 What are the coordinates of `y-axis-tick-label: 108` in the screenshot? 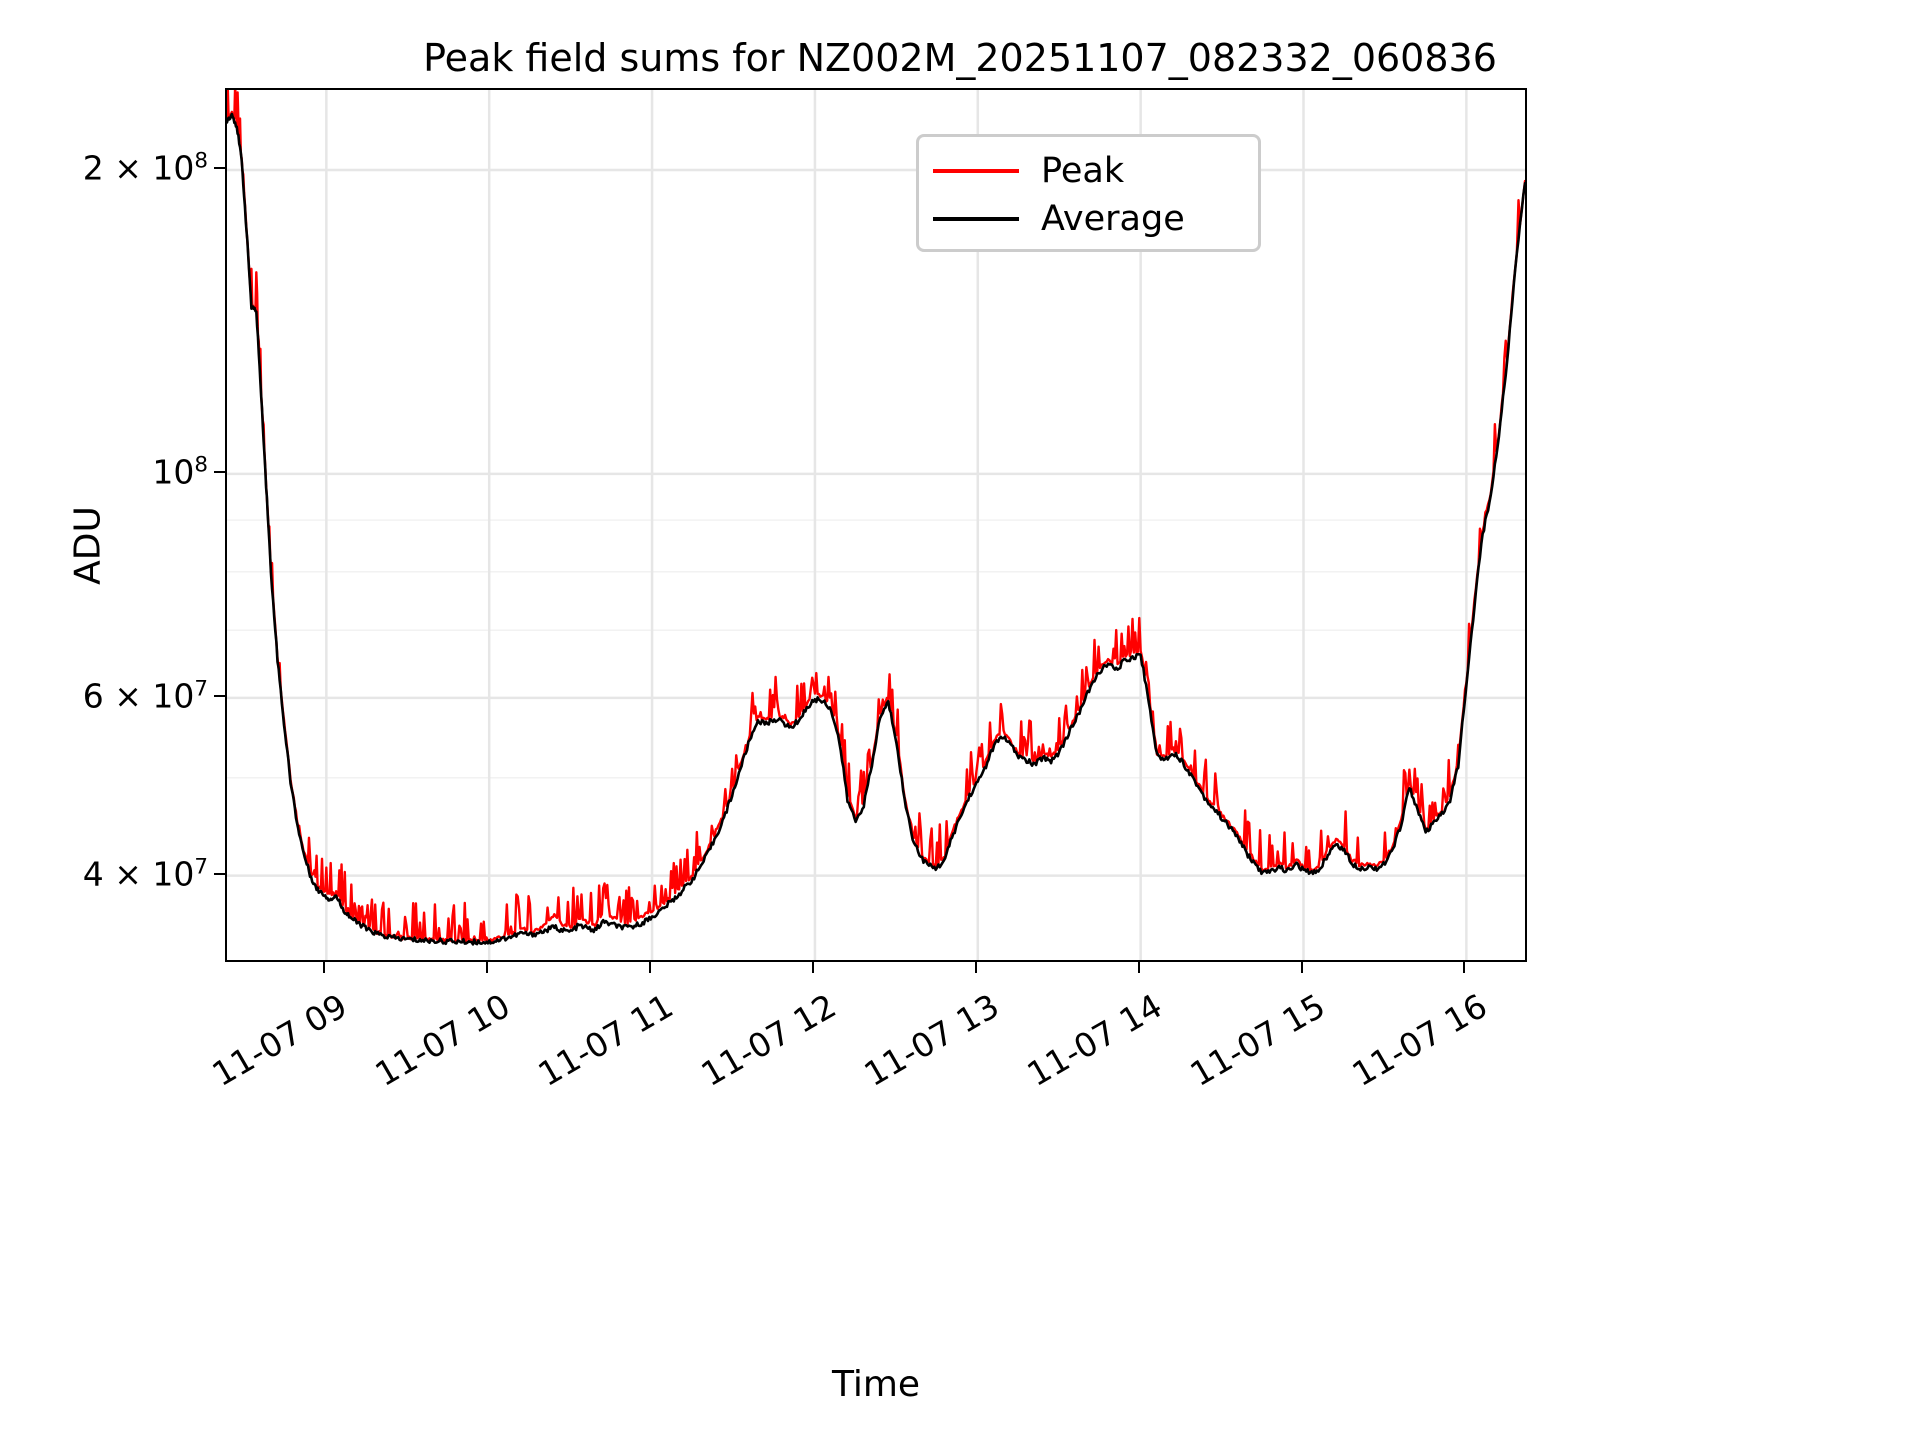 It's located at (180, 472).